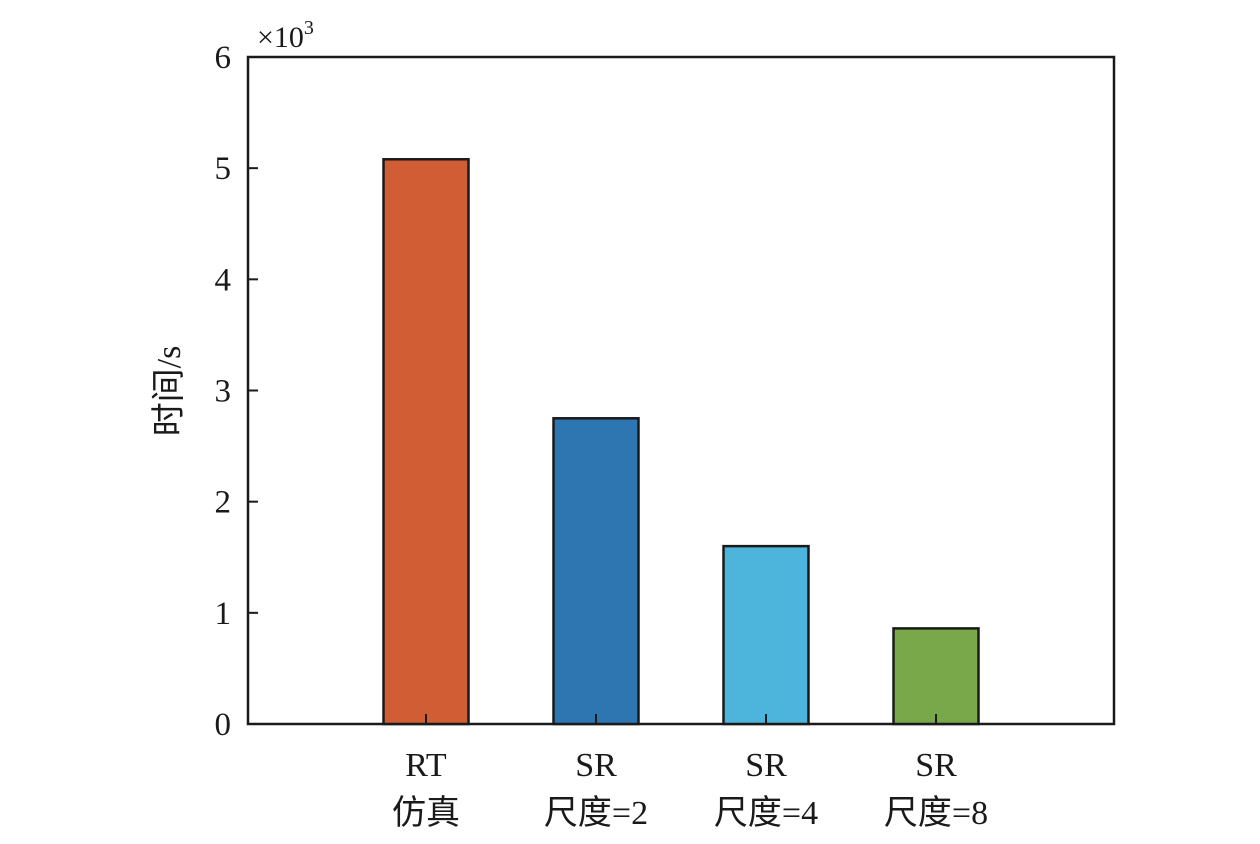 Image resolution: width=1260 pixels, height=844 pixels. I want to click on x-category-label: 尺度=4, so click(766, 813).